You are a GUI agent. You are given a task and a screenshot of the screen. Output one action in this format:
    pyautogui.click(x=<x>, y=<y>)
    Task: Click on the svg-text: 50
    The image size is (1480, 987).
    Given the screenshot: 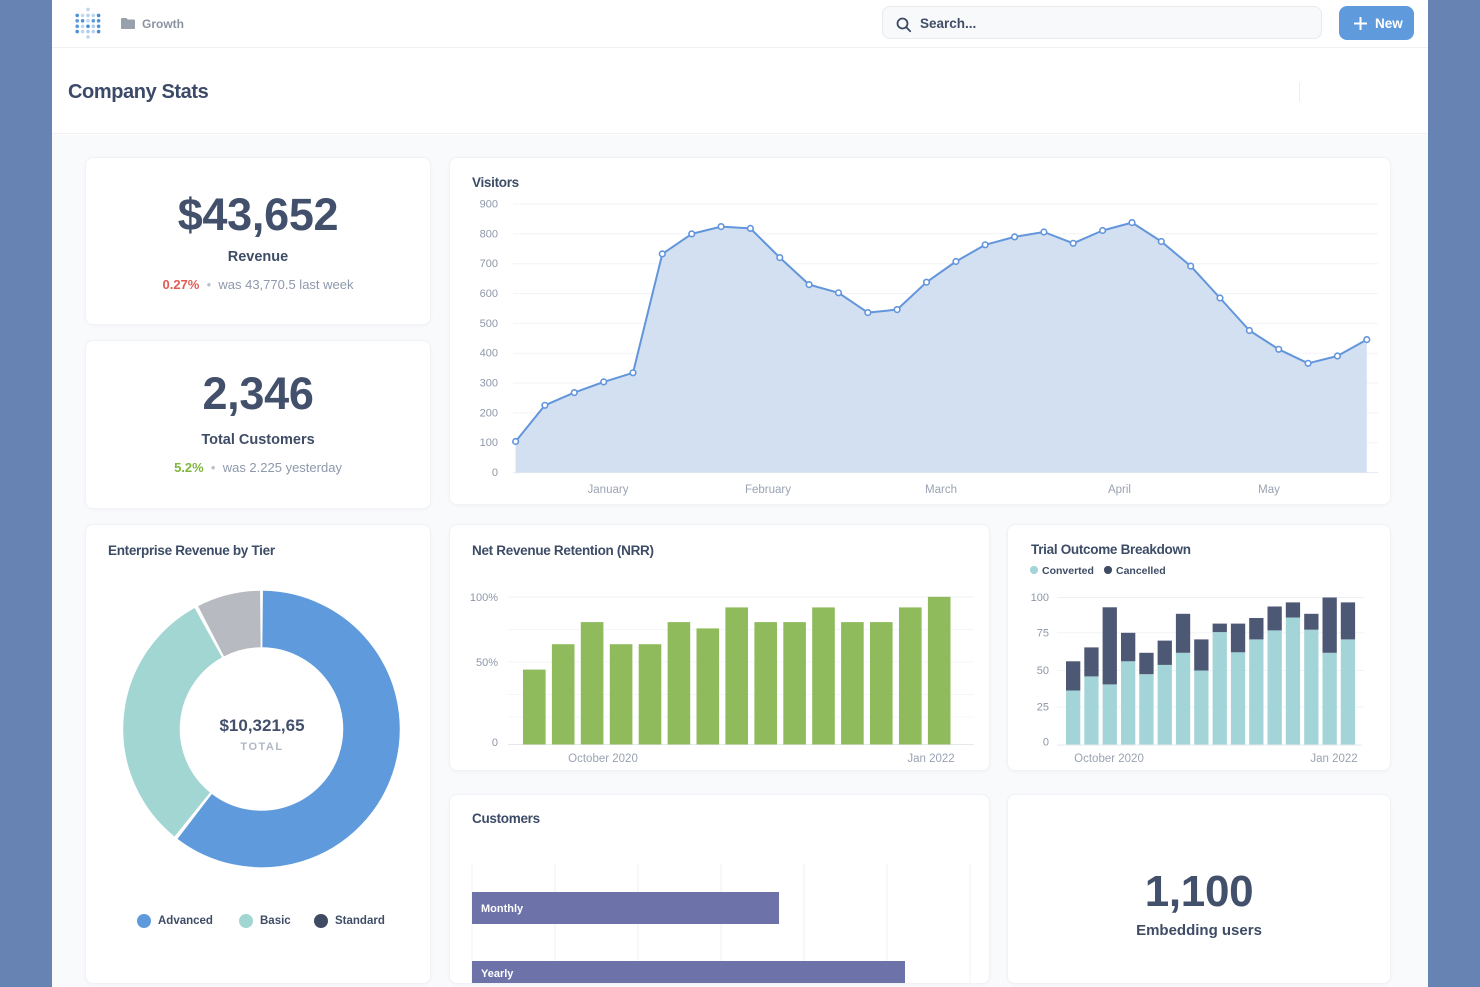 What is the action you would take?
    pyautogui.click(x=1043, y=671)
    